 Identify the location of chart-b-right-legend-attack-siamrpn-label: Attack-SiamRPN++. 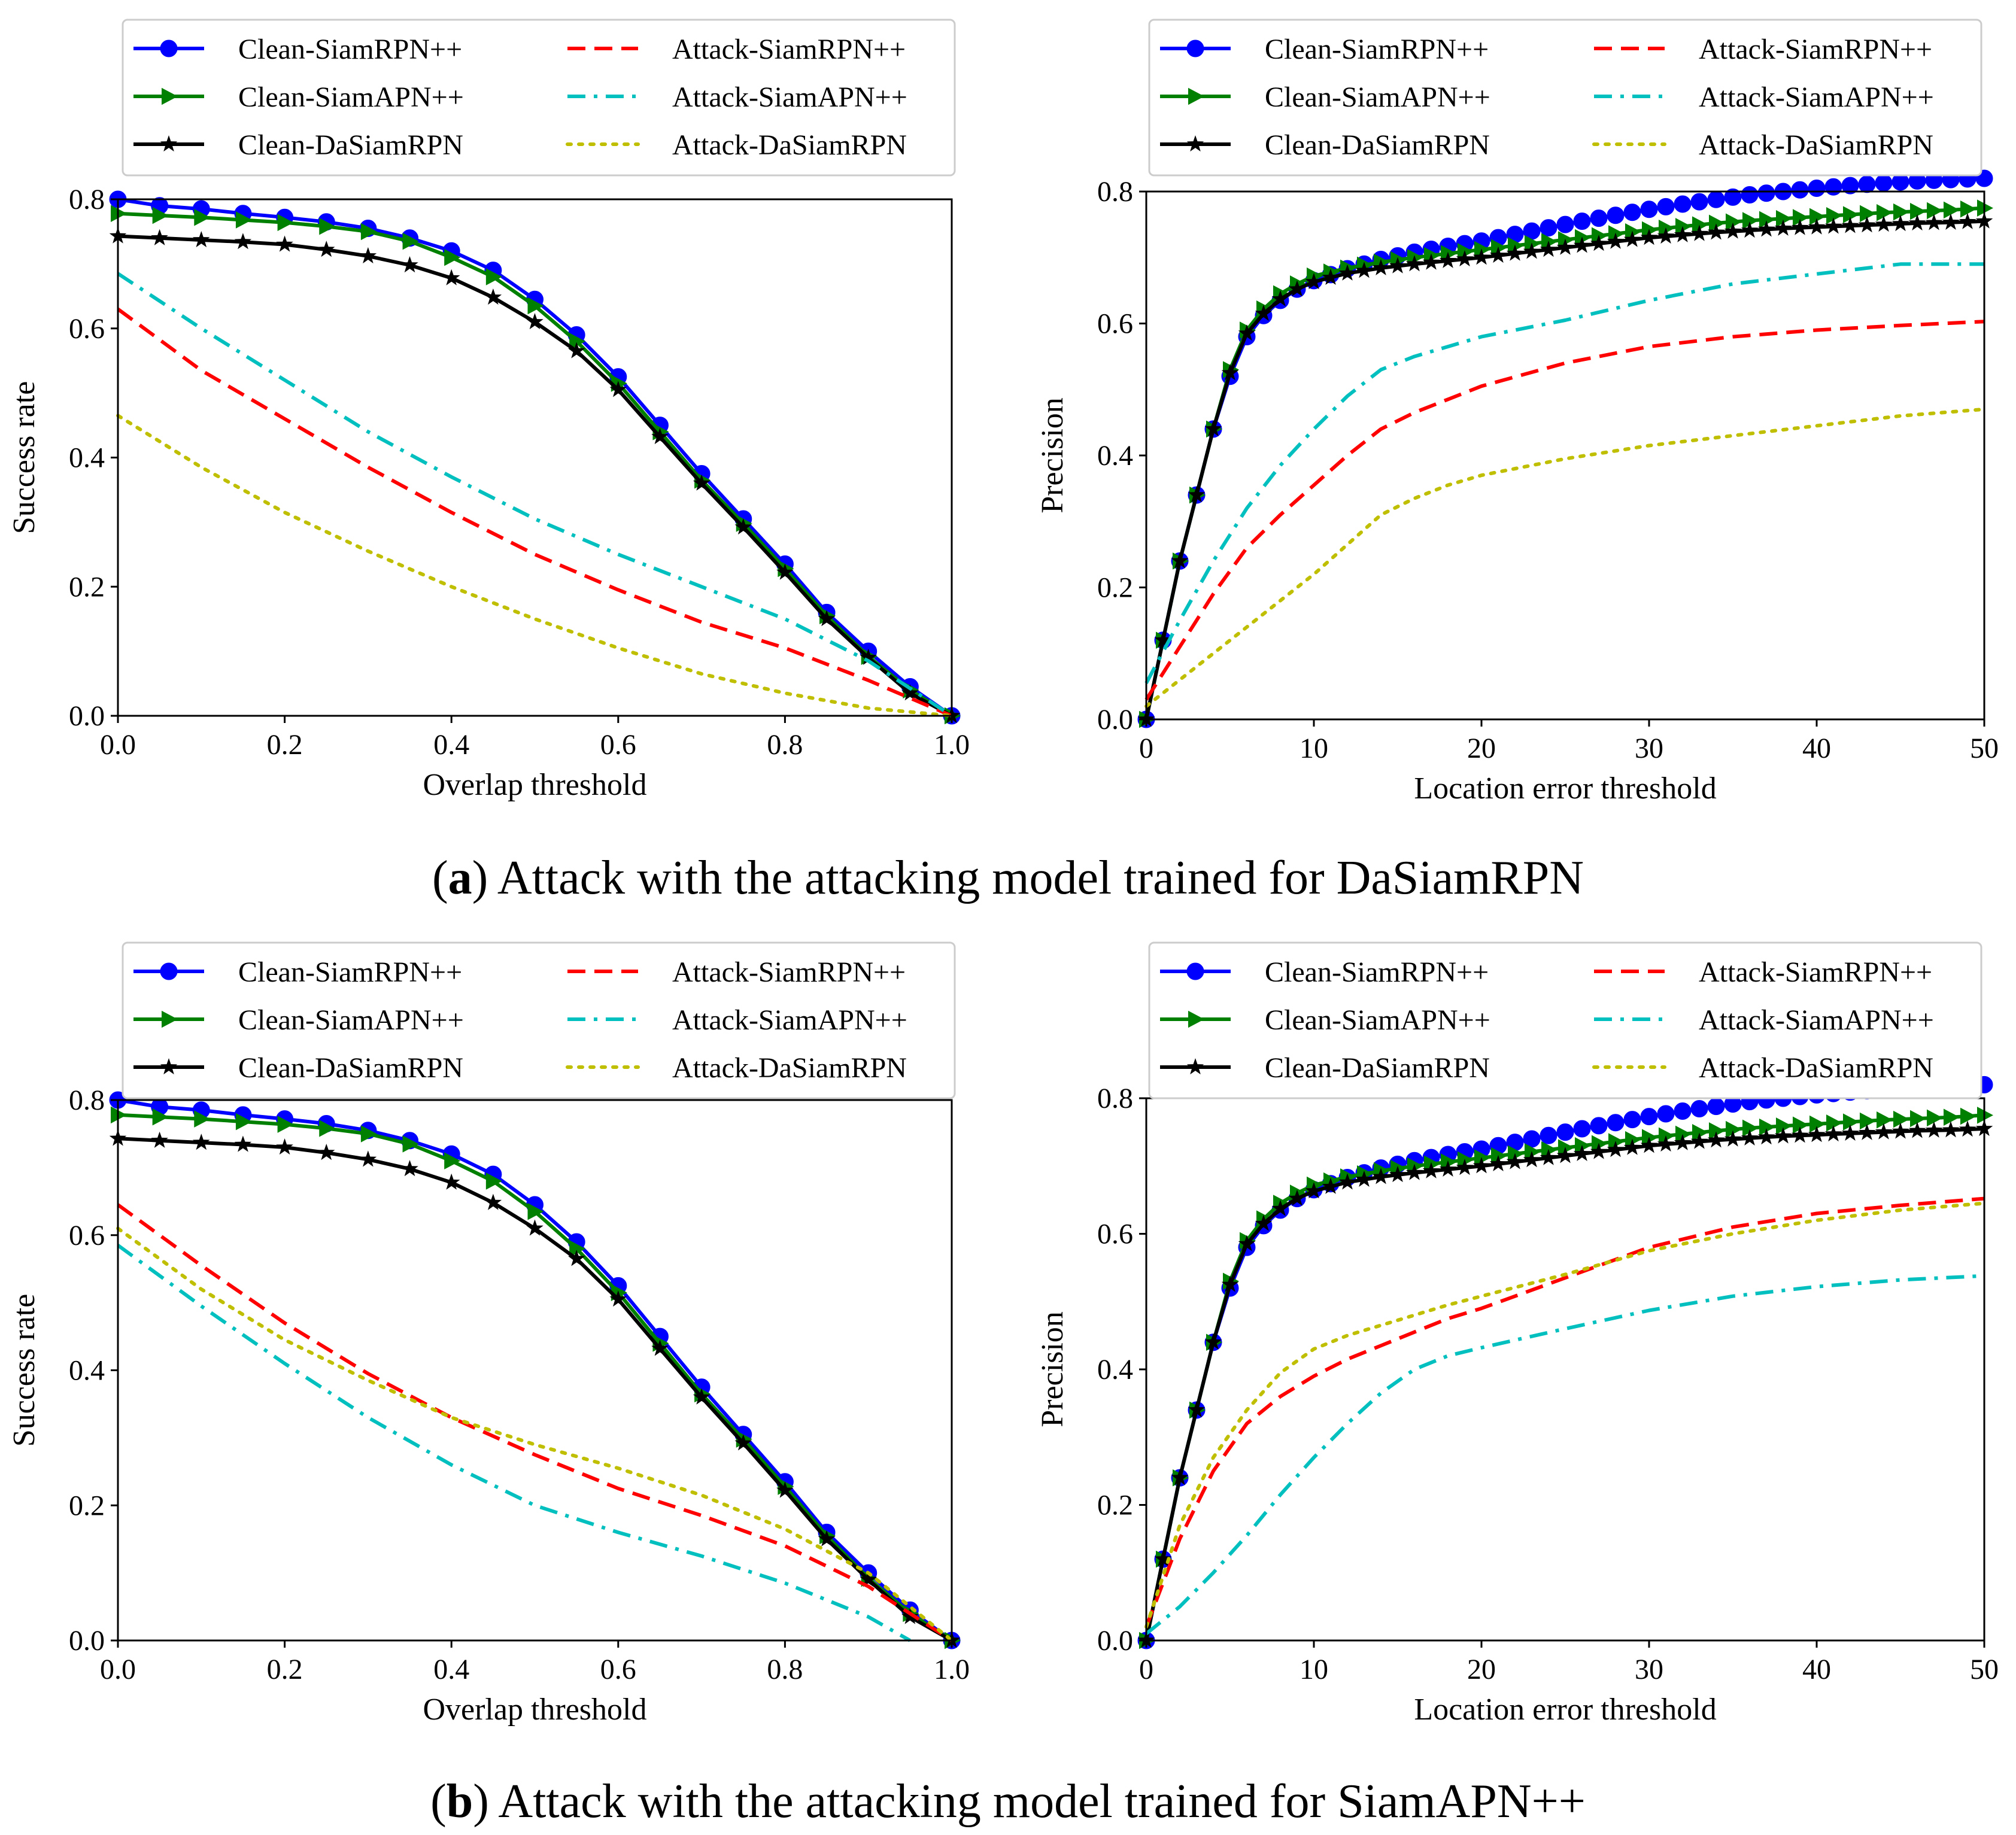
(1815, 972).